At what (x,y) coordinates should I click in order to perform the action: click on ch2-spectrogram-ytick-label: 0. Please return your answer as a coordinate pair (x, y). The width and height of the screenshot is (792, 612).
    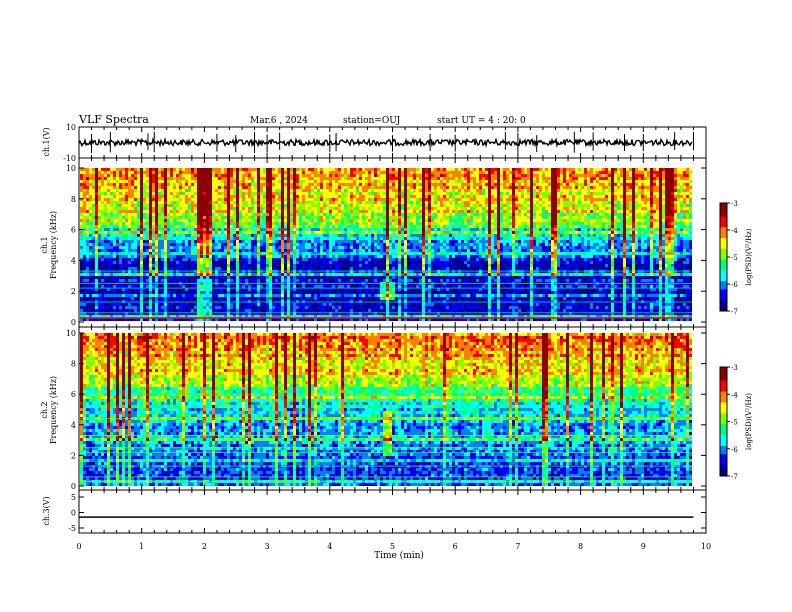
    Looking at the image, I should click on (73, 486).